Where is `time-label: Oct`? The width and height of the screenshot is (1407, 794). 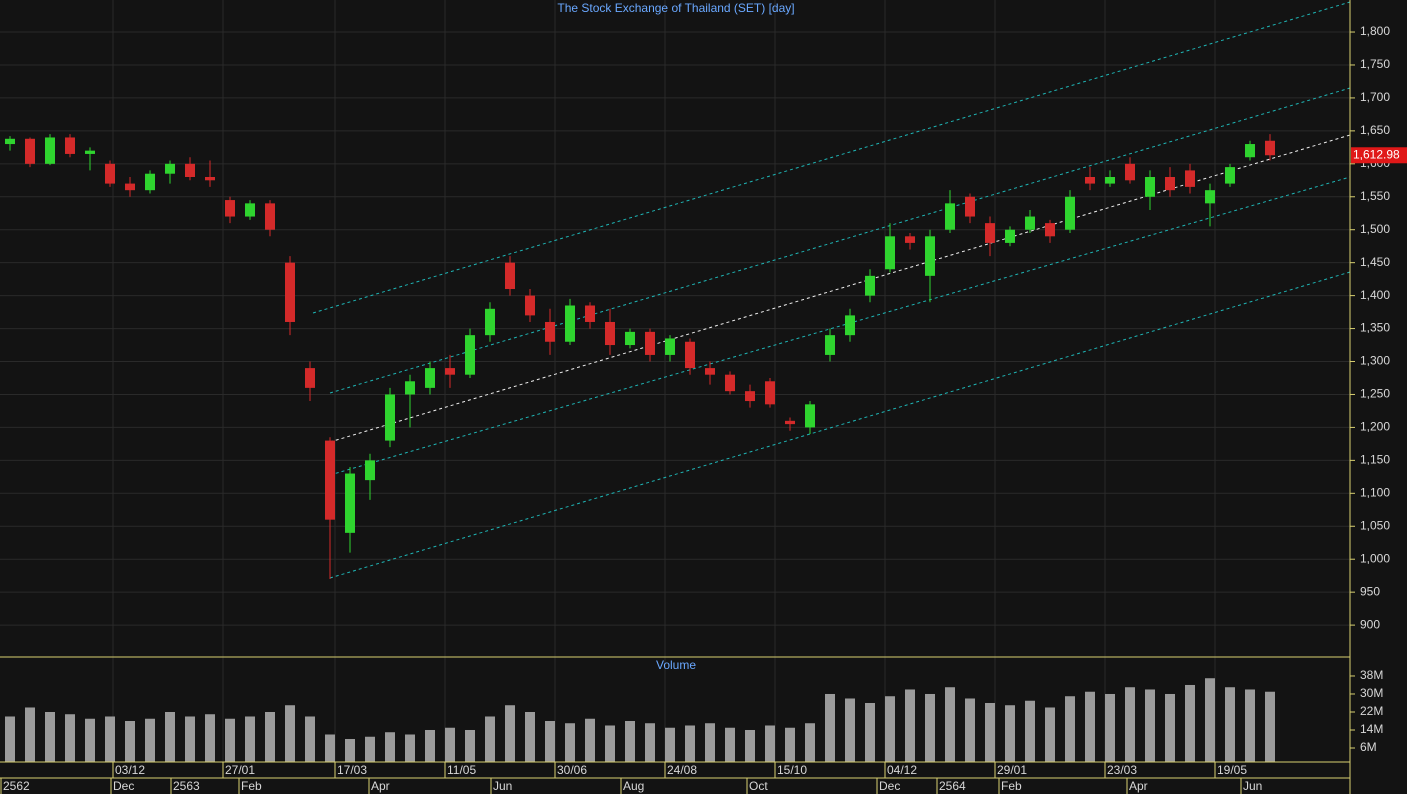
time-label: Oct is located at coordinates (758, 786).